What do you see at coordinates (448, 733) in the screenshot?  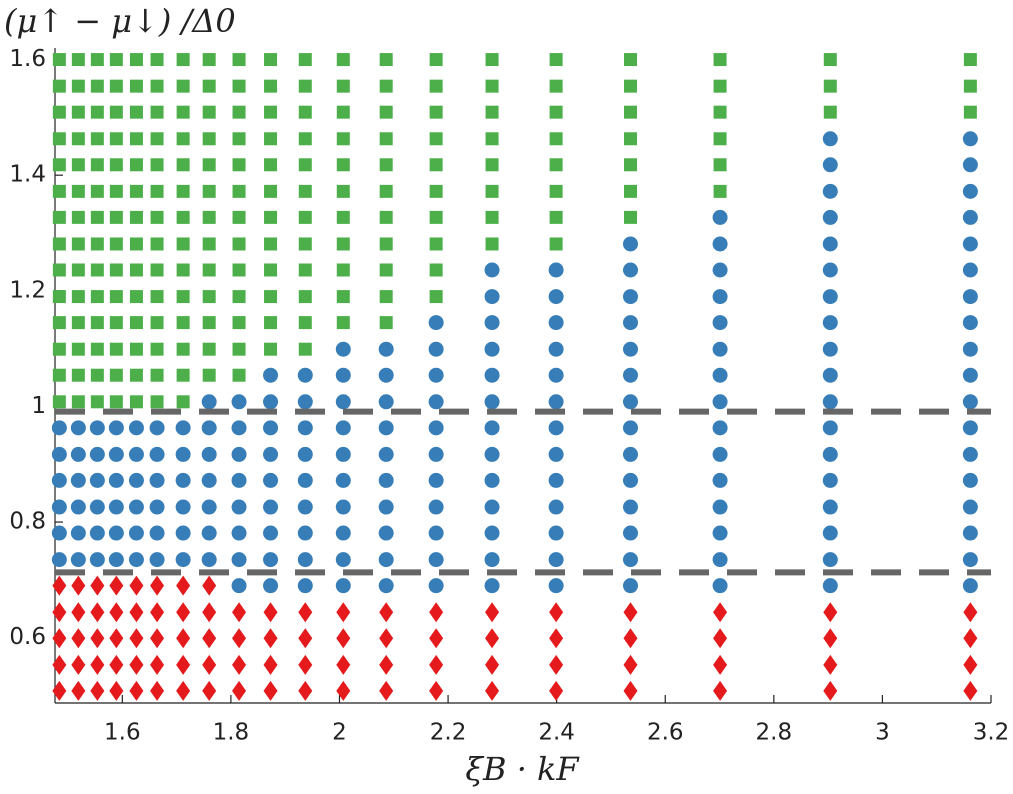 I see `x-tick-label: 2.2` at bounding box center [448, 733].